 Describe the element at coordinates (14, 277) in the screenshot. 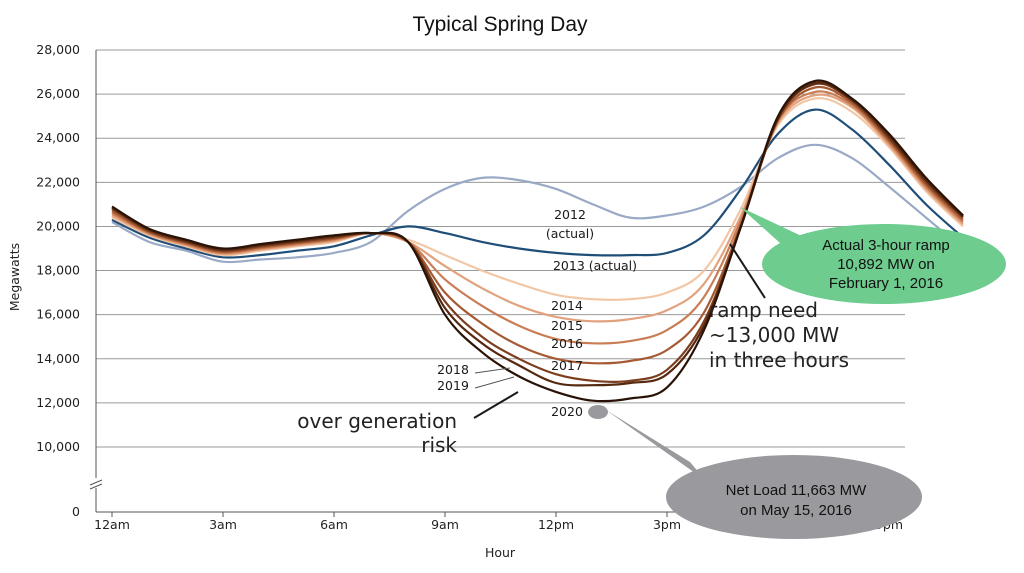

I see `y-axis-label: Megawatts` at that location.